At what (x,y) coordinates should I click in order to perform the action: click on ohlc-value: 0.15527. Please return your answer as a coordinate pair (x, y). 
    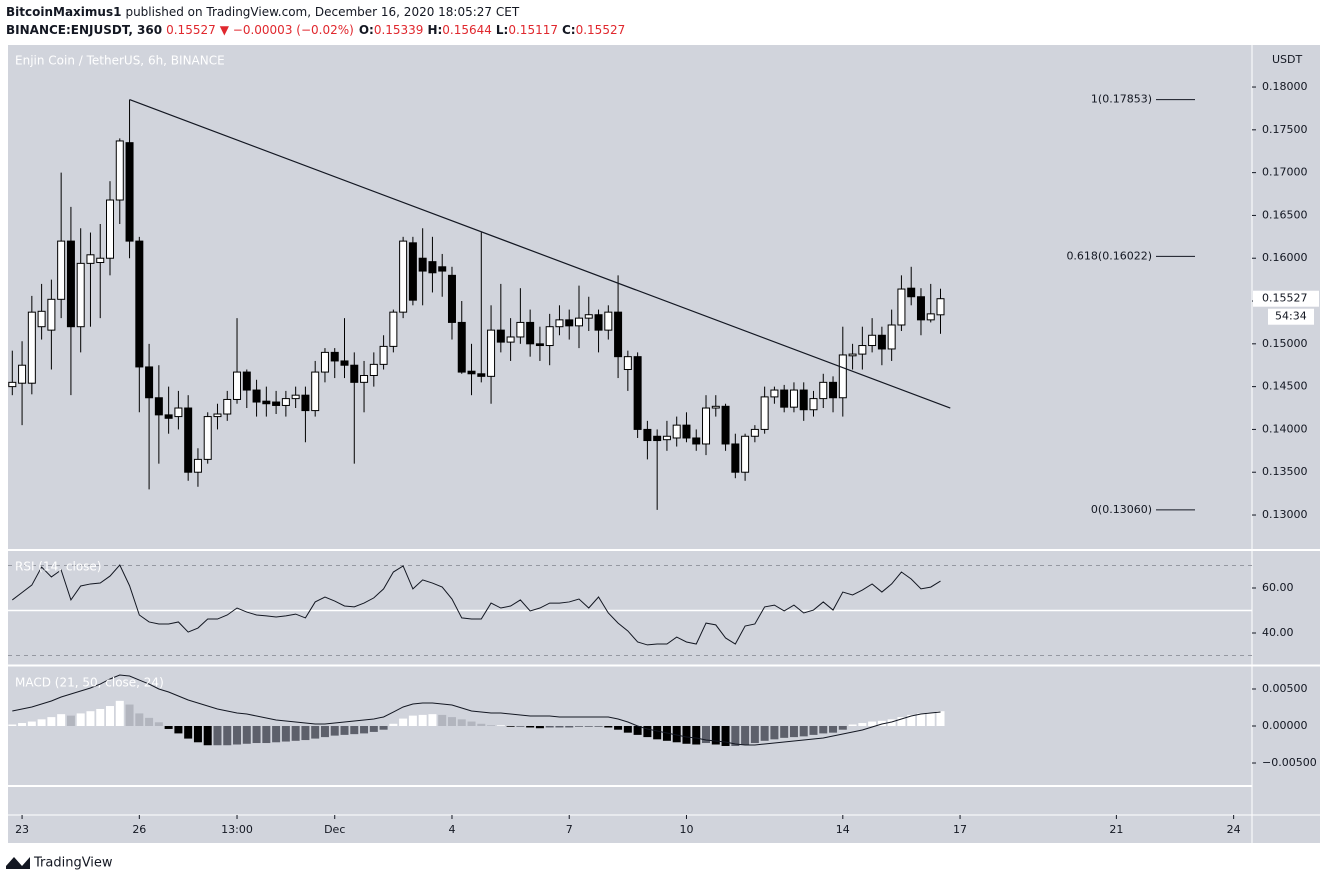
    Looking at the image, I should click on (601, 30).